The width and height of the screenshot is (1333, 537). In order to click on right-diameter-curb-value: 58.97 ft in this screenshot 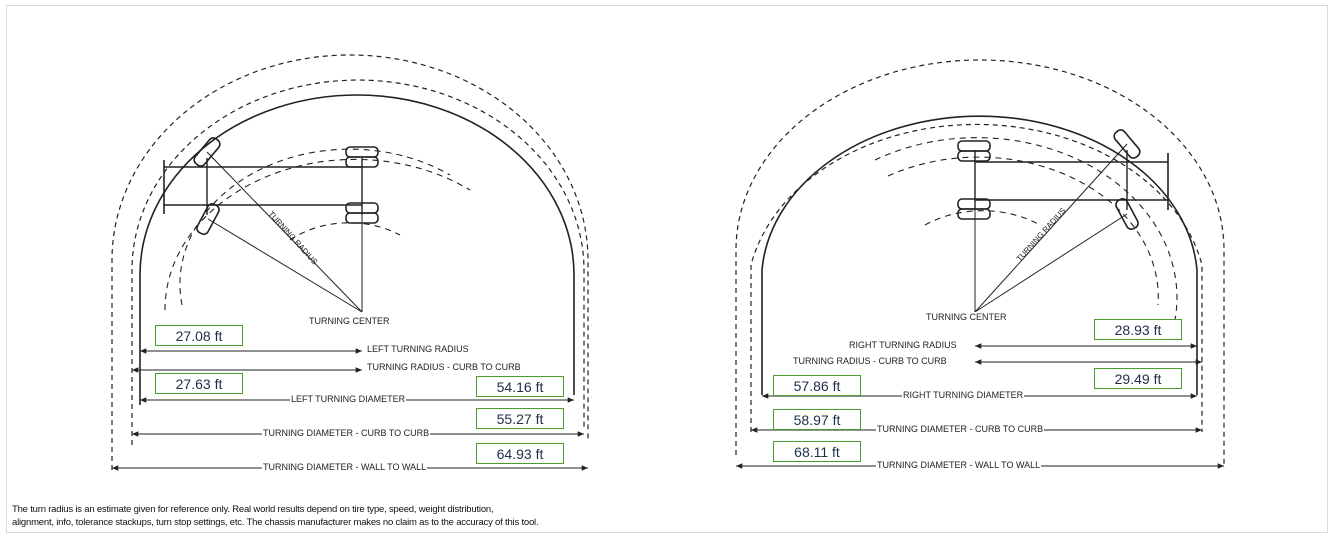, I will do `click(817, 419)`.